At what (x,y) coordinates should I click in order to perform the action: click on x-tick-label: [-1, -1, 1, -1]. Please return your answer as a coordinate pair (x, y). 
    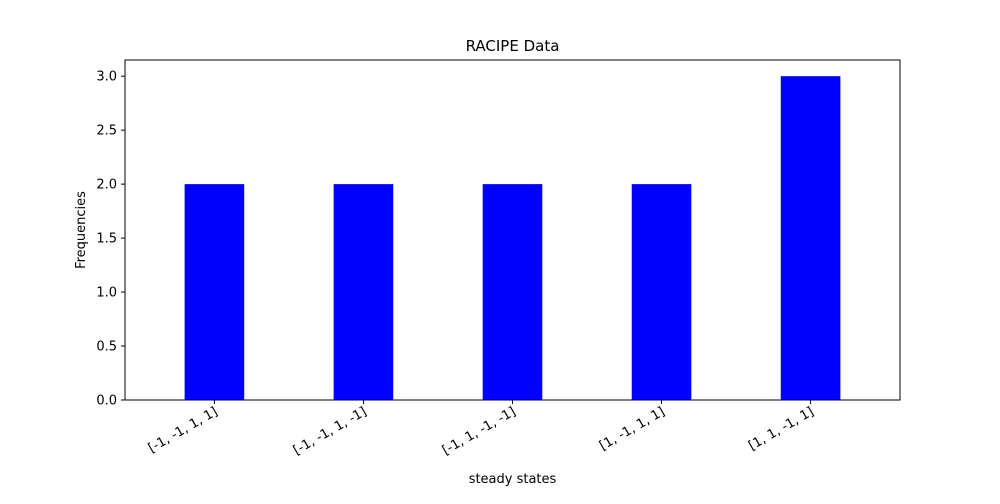
    Looking at the image, I should click on (330, 431).